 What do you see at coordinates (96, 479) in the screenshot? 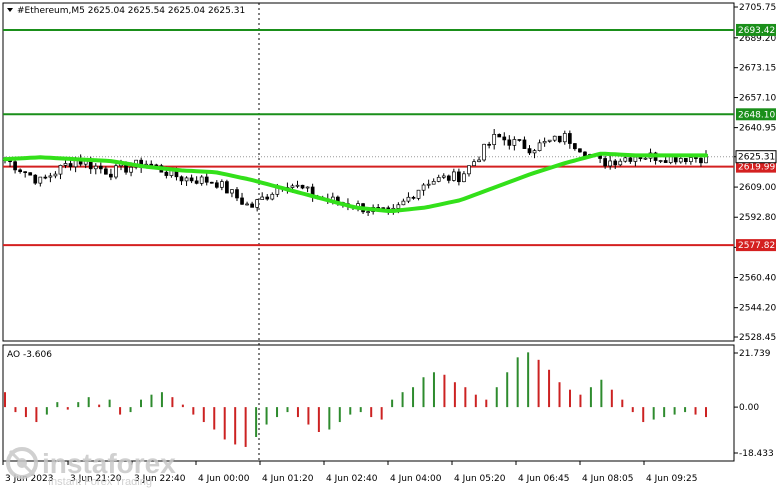
I see `time-tick-label: 3 Jun 21:20` at bounding box center [96, 479].